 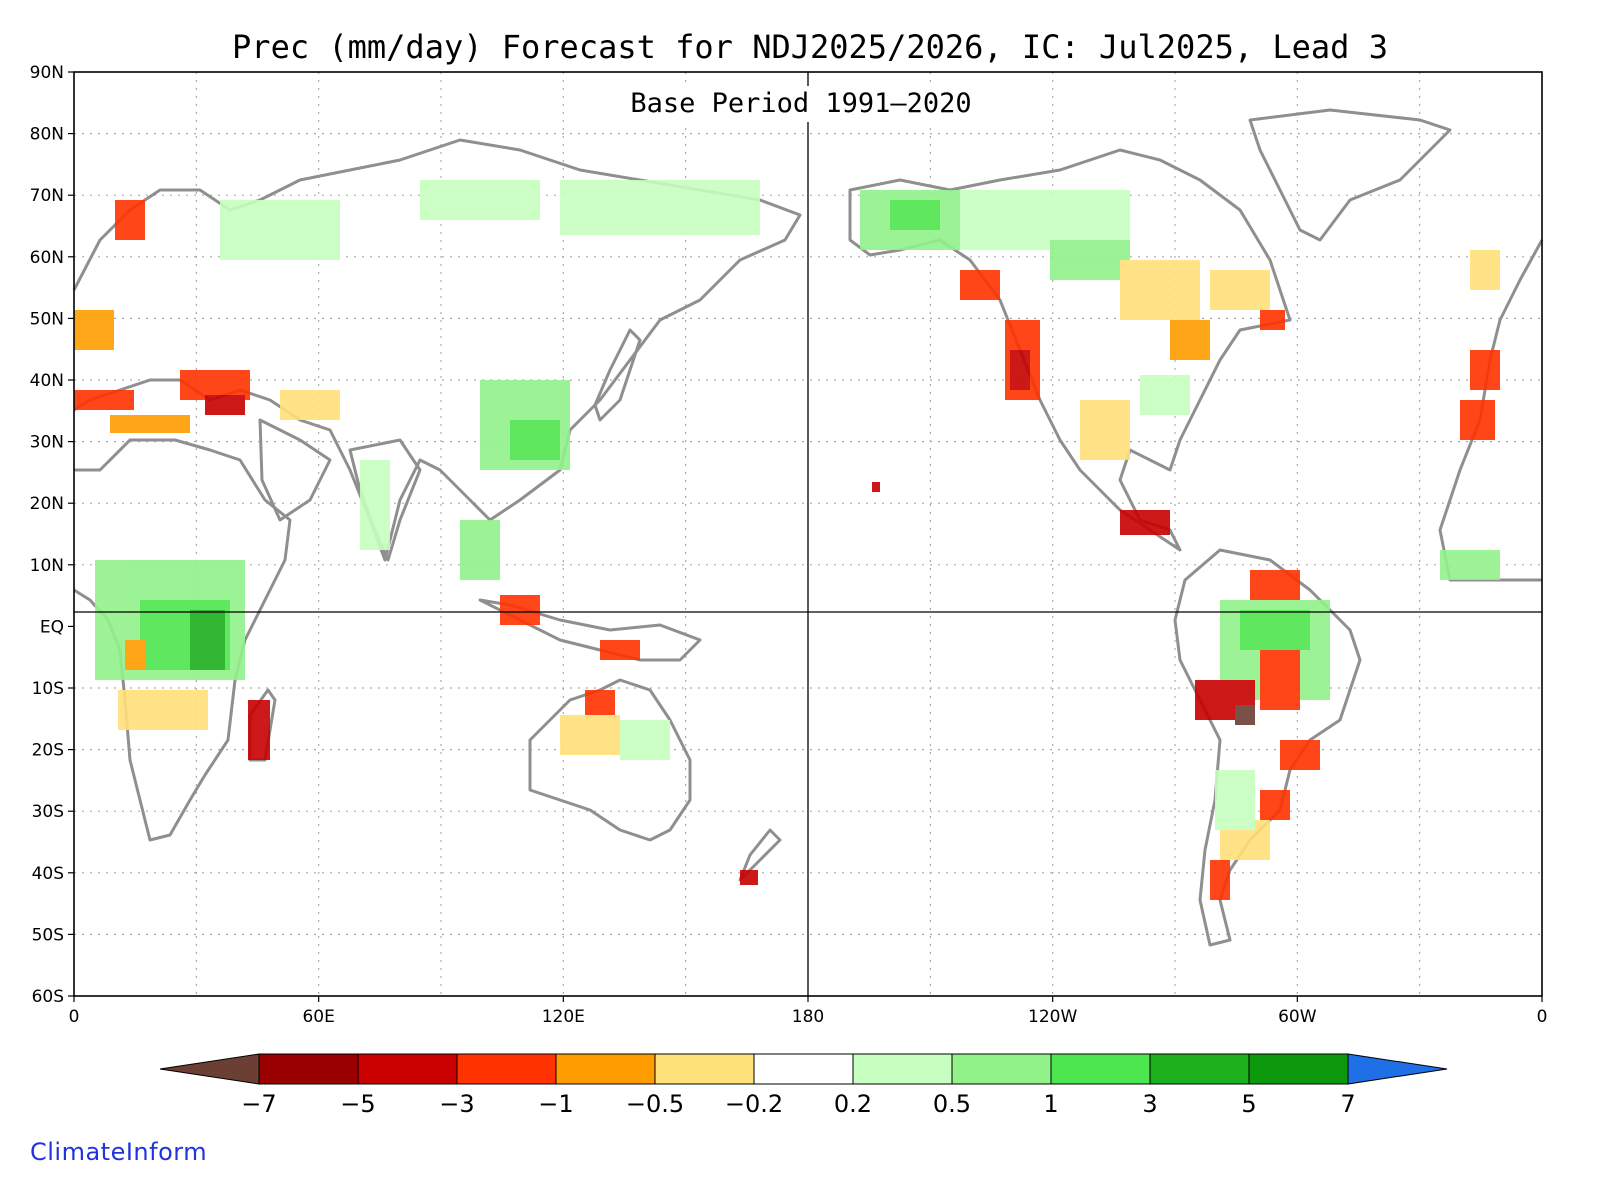 I want to click on base-period-label: Base Period 1991–2020, so click(x=800, y=103).